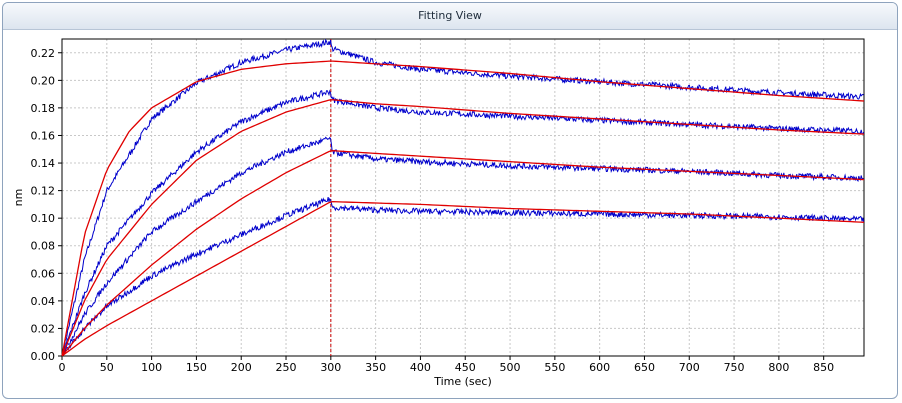 This screenshot has width=902, height=403. I want to click on y-tick-label: 0.14, so click(43, 163).